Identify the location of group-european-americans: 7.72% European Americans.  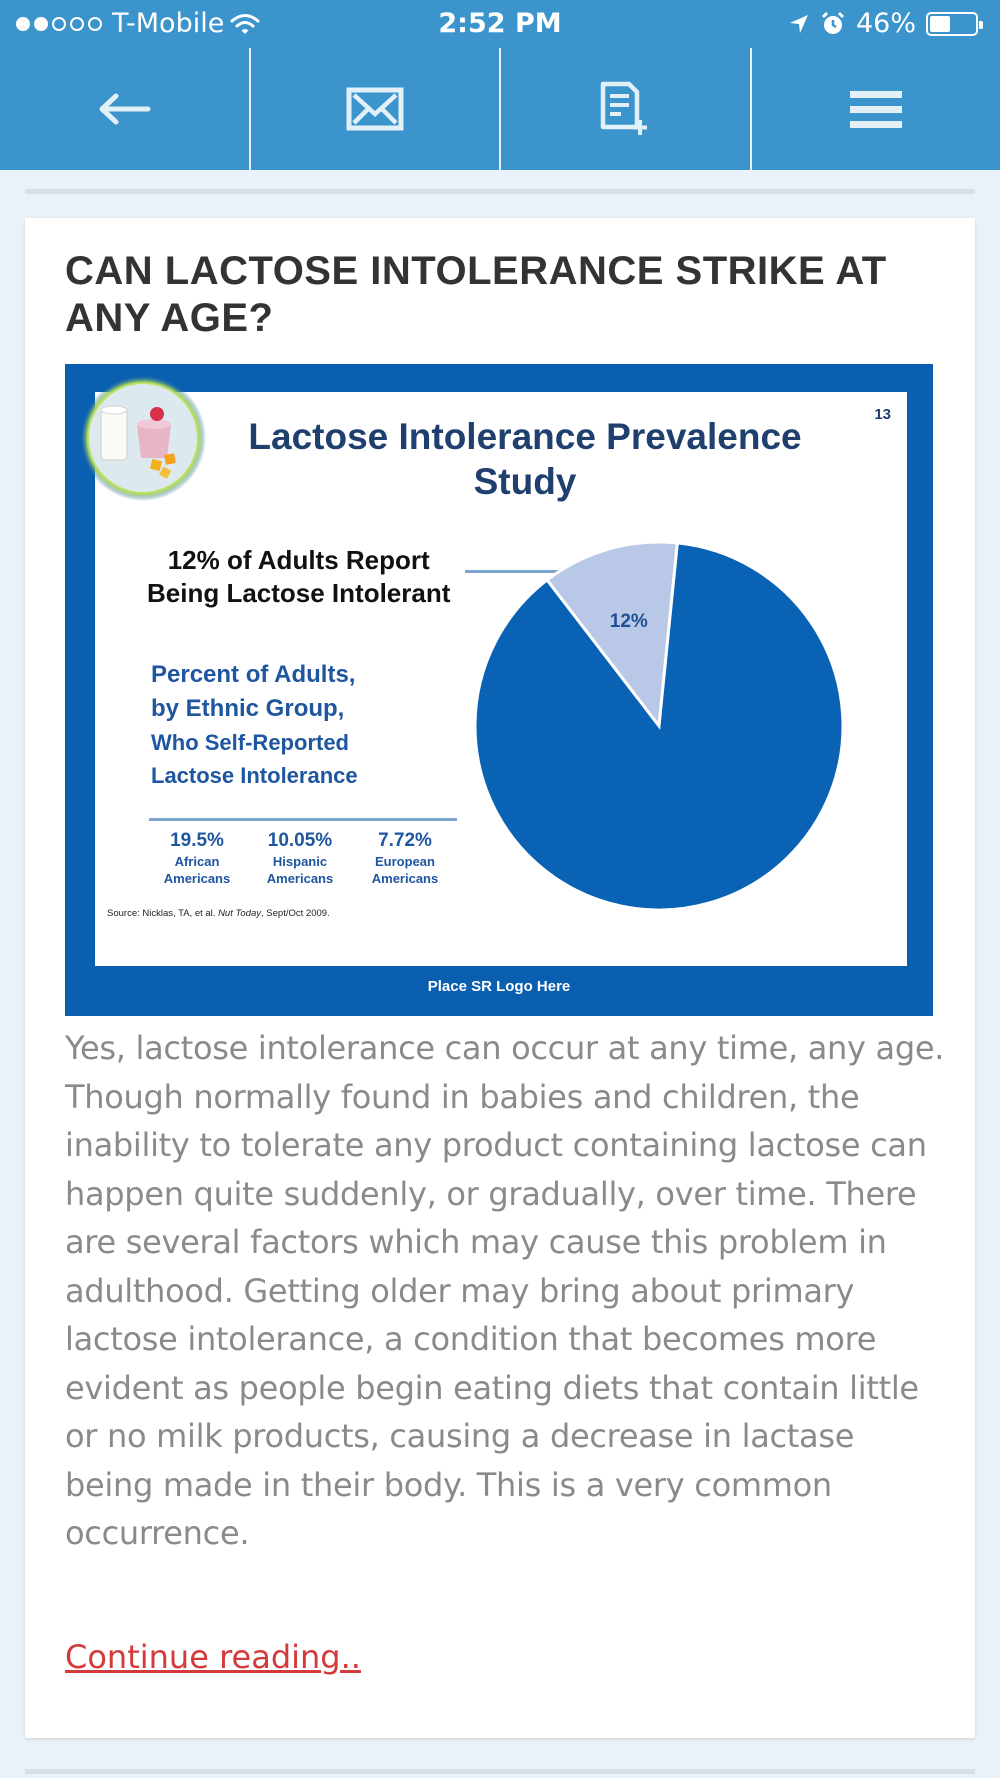
(405, 858).